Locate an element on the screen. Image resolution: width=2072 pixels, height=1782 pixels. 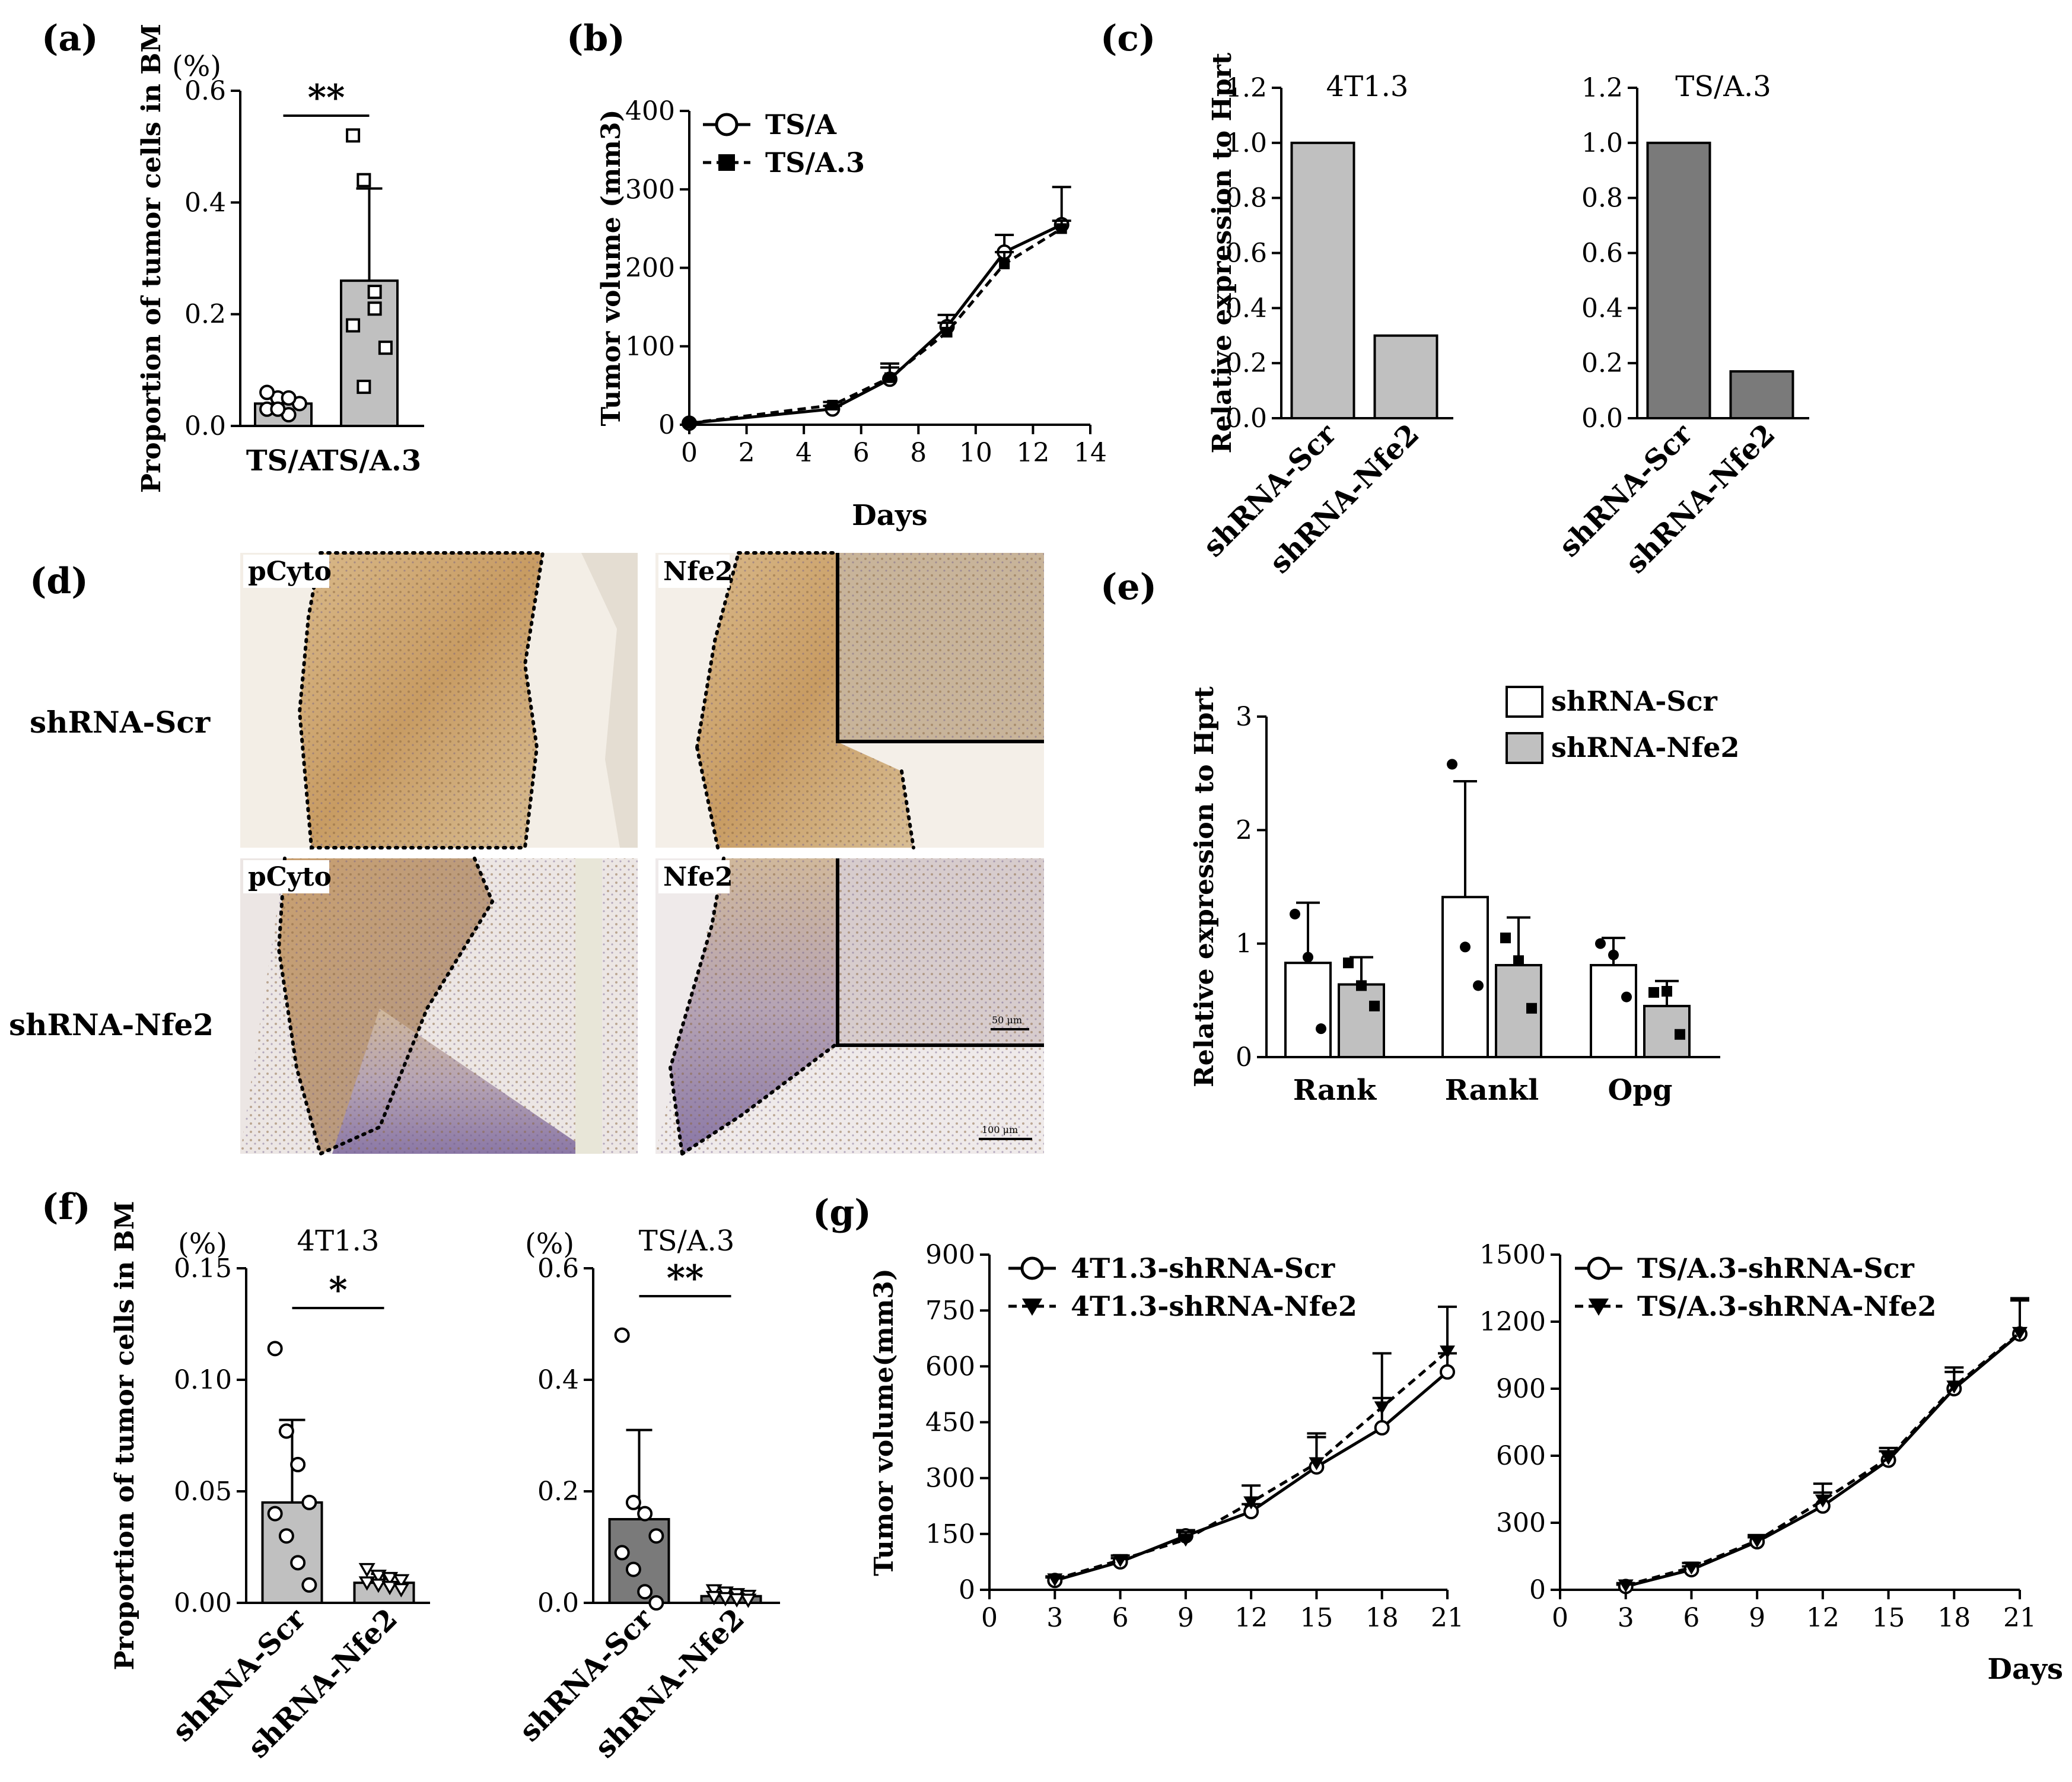
y-tick-label: 0.05 is located at coordinates (203, 1491).